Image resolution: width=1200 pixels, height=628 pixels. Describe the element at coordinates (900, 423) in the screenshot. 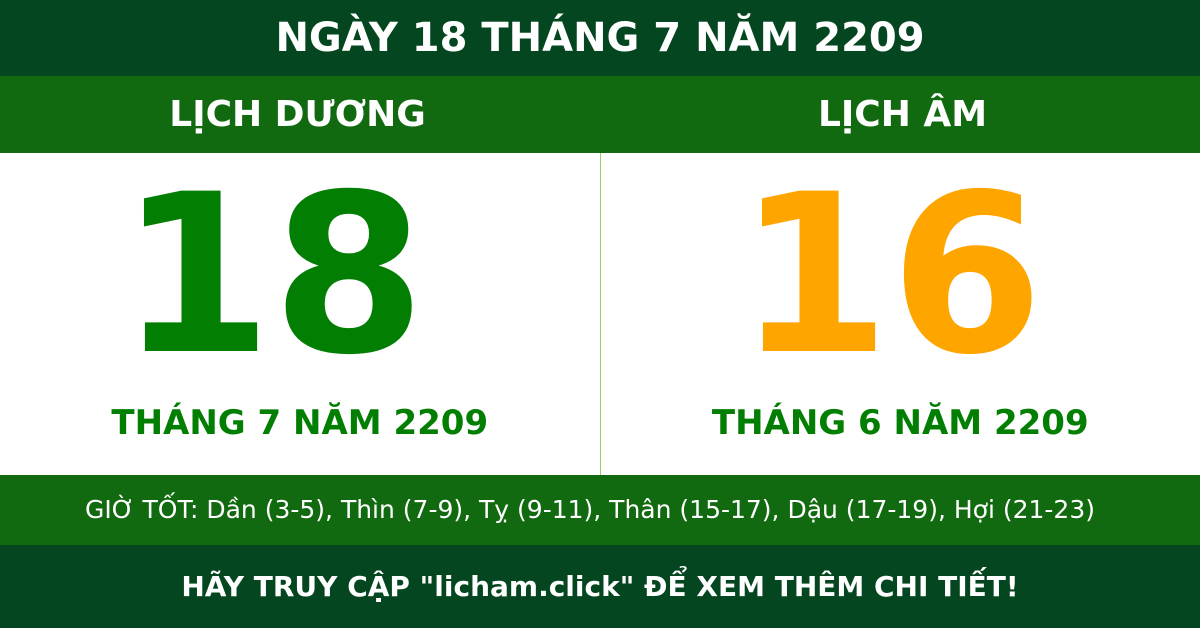

I see `lunar-month-year: THÁNG 6 NĂM 2209` at that location.